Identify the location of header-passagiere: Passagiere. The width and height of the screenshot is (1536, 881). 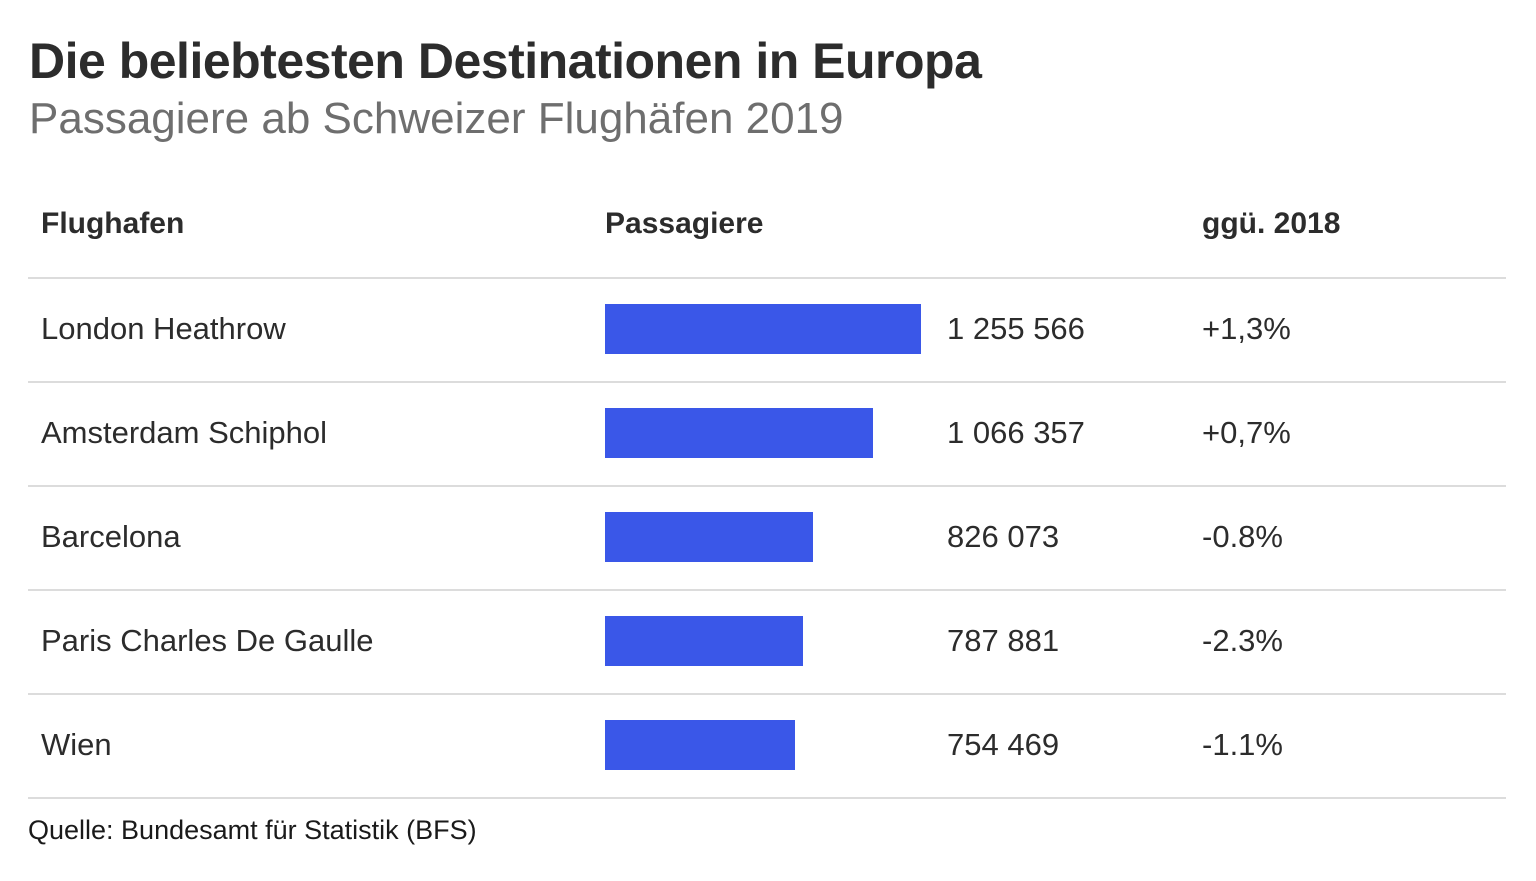
(684, 223).